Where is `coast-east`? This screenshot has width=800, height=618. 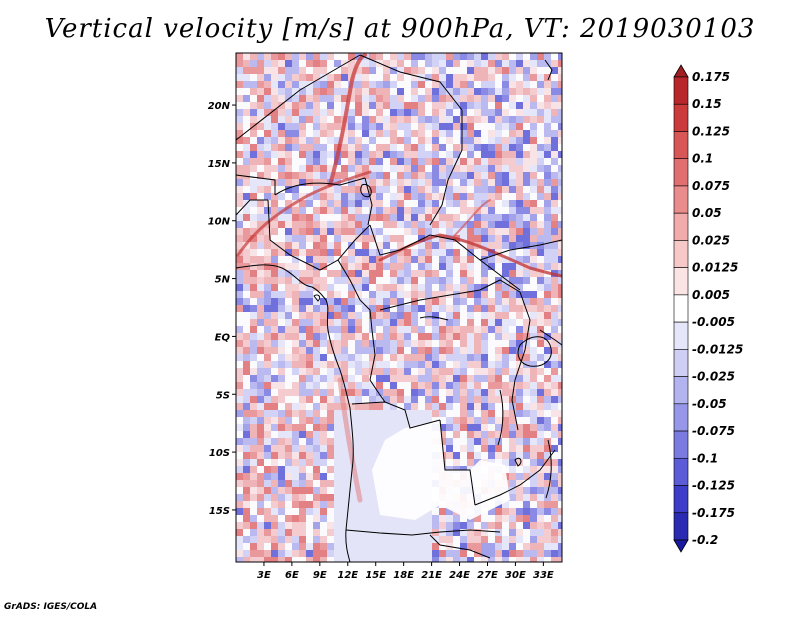
coast-east is located at coordinates (548, 70).